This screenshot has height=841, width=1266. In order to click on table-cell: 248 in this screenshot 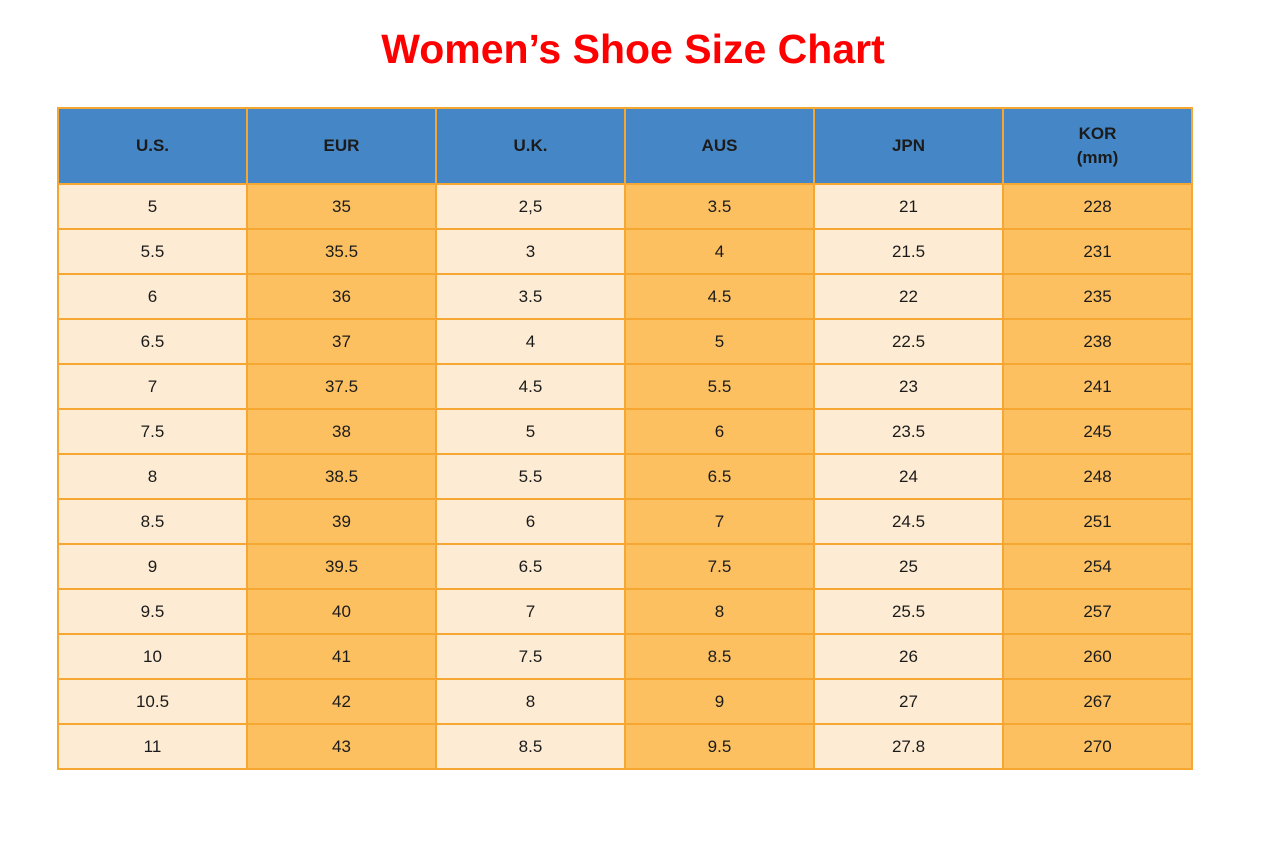, I will do `click(1097, 476)`.